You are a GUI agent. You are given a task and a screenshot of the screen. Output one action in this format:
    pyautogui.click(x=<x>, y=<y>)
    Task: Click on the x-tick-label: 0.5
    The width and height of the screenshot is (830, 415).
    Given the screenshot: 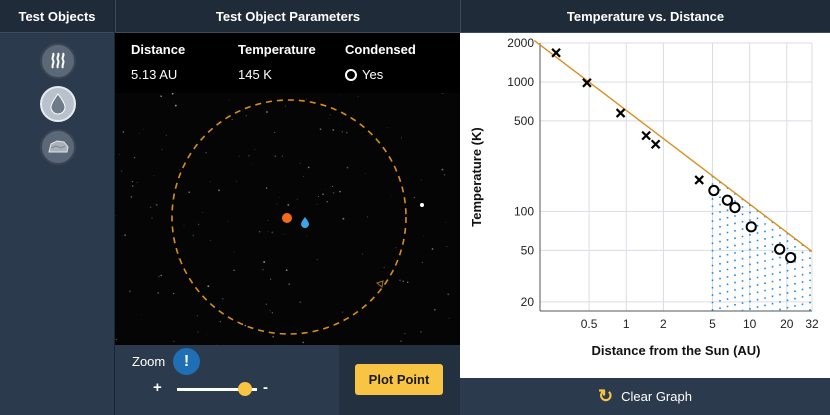 What is the action you would take?
    pyautogui.click(x=589, y=324)
    